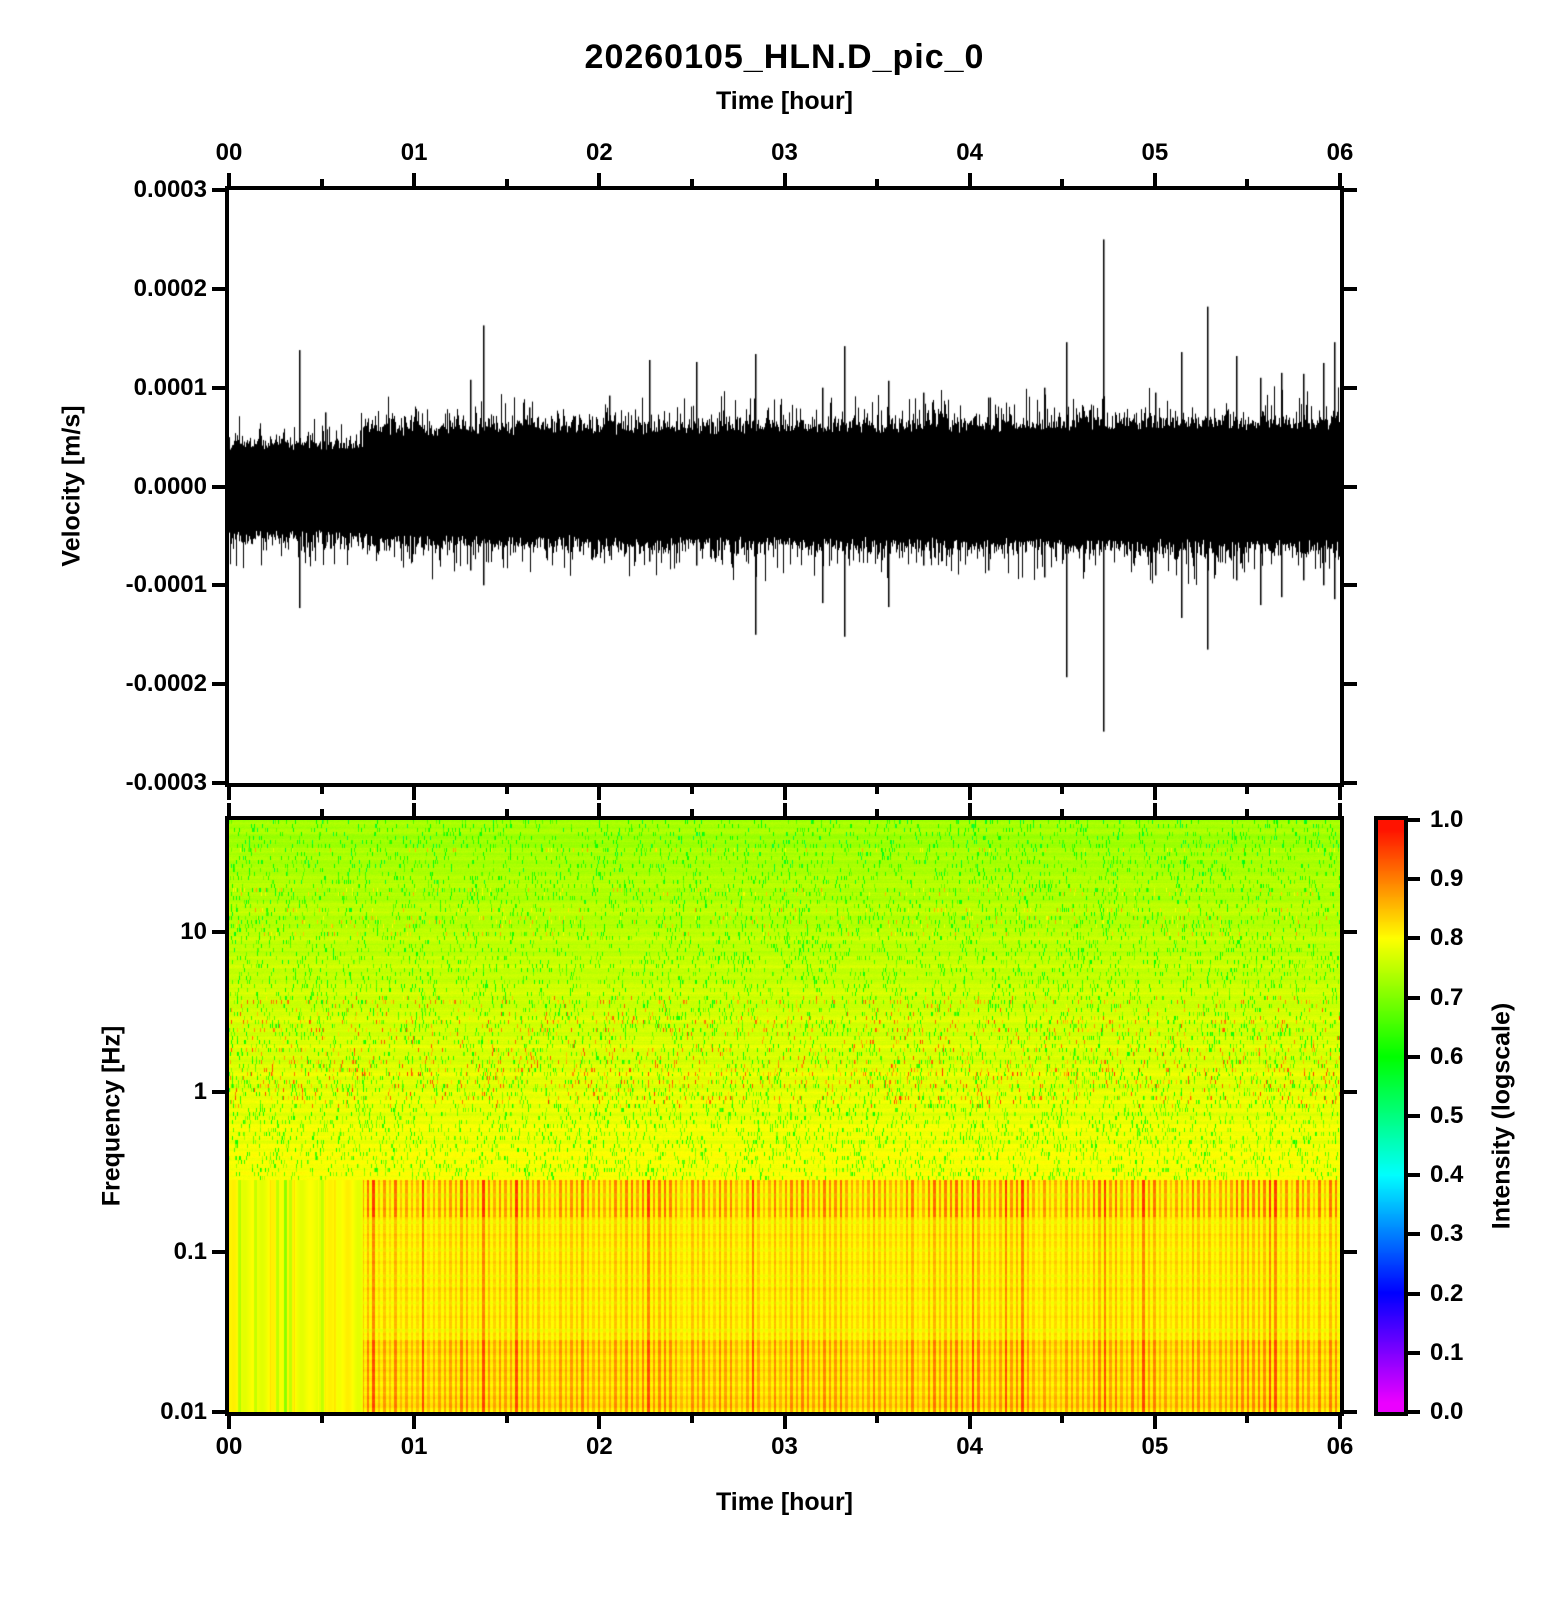 The height and width of the screenshot is (1600, 1556). I want to click on frequency-tick-label: 0.01, so click(183, 1411).